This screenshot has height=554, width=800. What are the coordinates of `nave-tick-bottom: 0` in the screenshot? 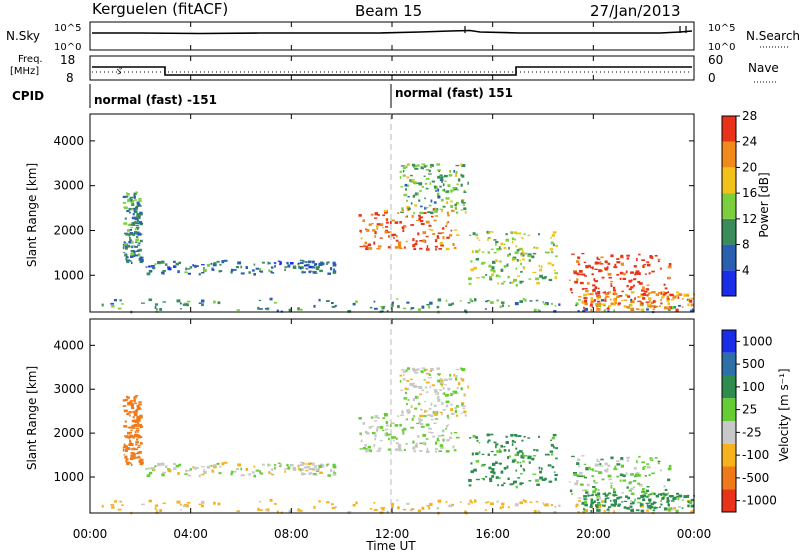 It's located at (712, 78).